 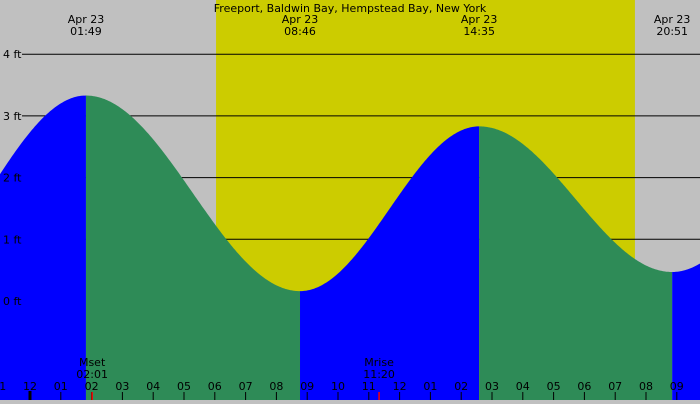 I want to click on tide-extreme-time: 14:35, so click(x=479, y=31).